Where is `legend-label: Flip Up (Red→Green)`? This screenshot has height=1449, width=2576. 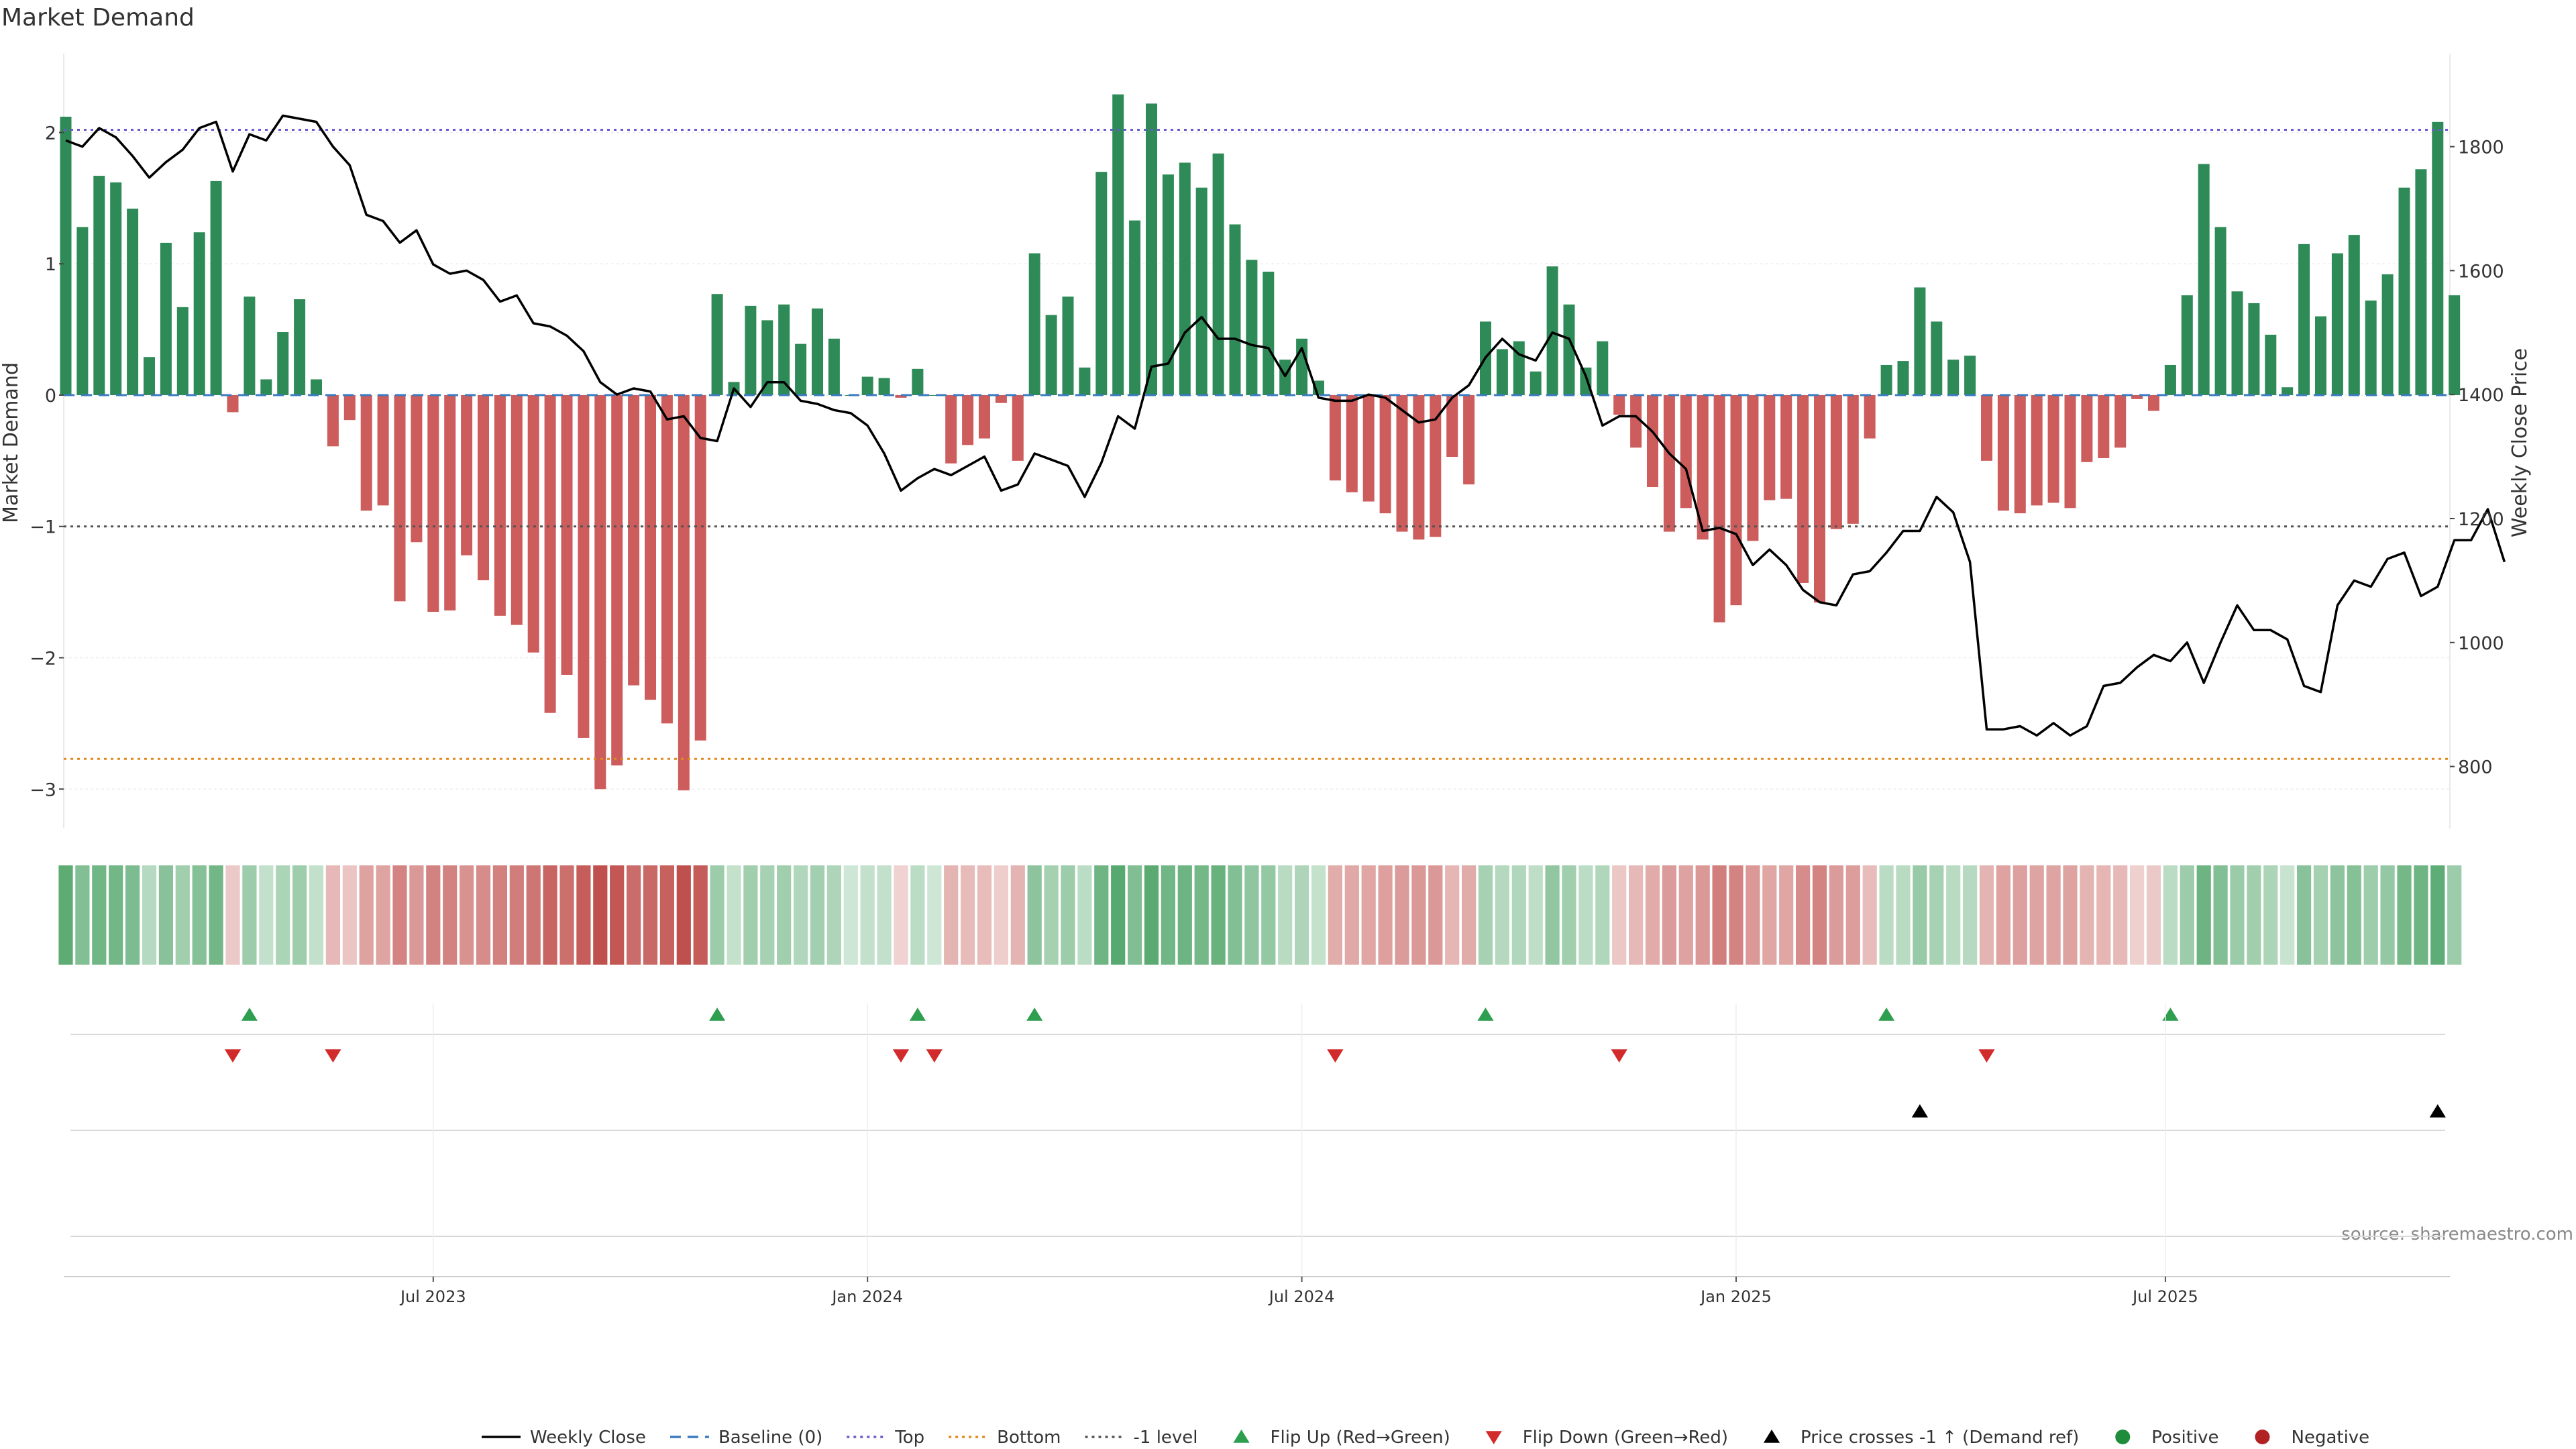 legend-label: Flip Up (Red→Green) is located at coordinates (1360, 1438).